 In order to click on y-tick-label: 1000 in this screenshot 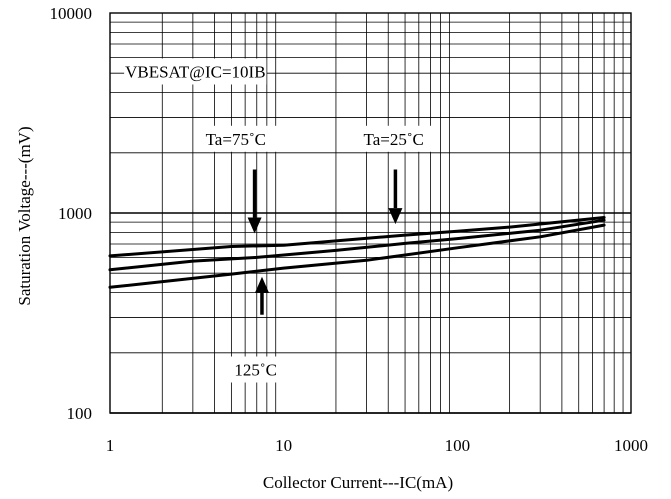, I will do `click(75, 213)`.